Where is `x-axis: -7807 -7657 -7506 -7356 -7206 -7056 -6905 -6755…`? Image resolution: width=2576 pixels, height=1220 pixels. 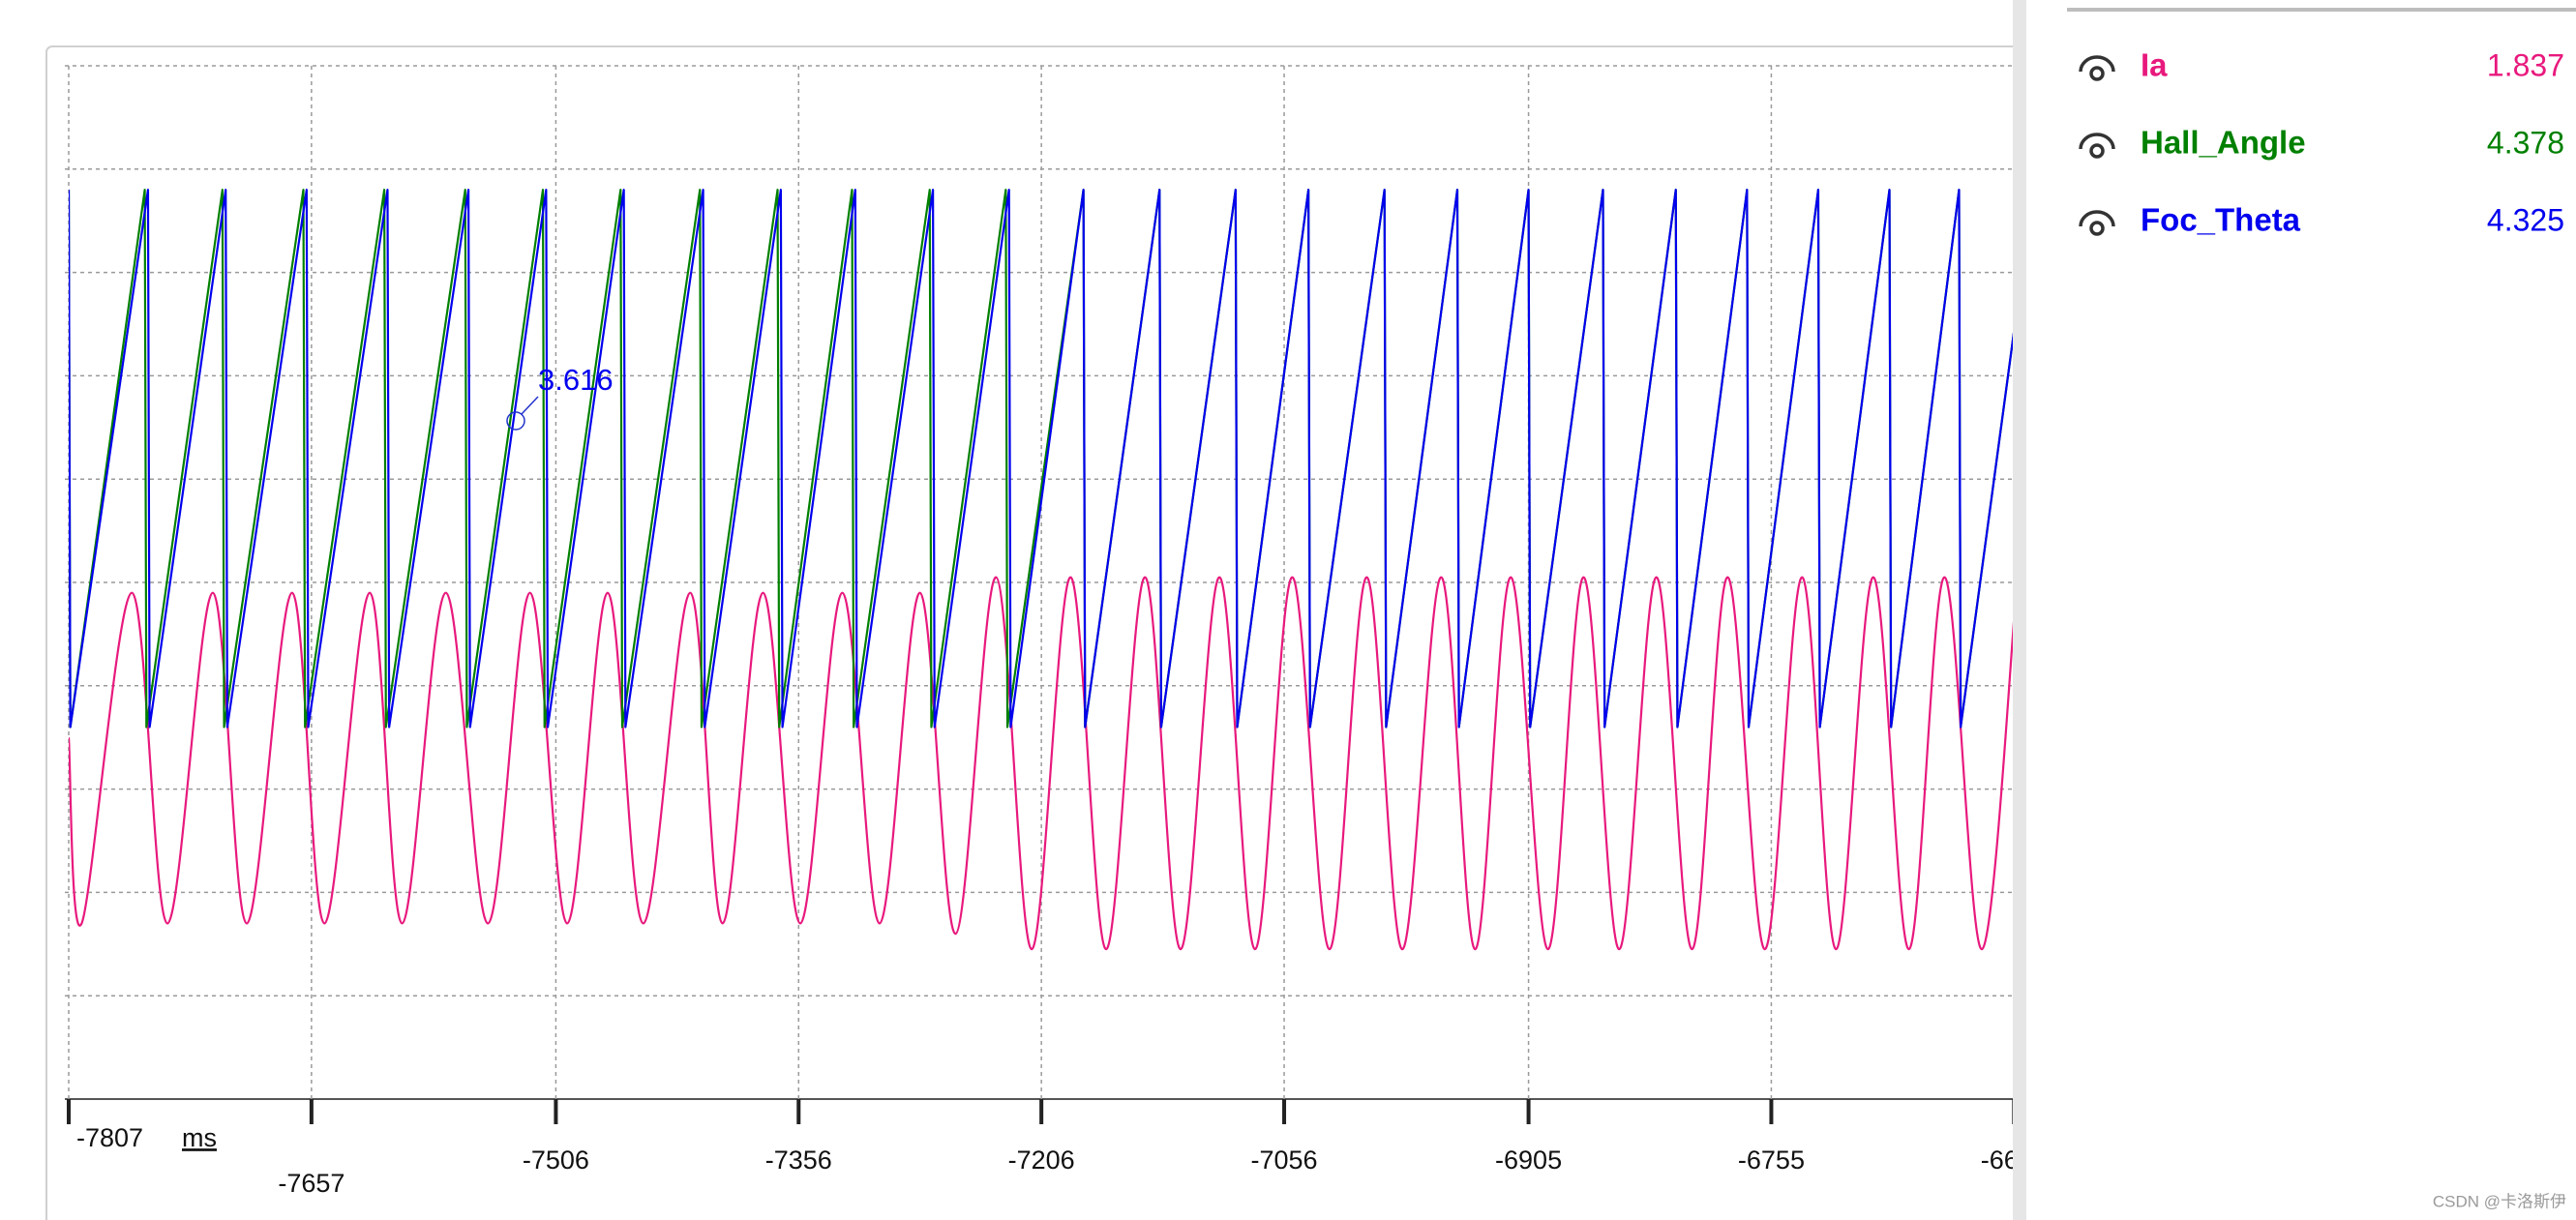
x-axis: -7807 -7657 -7506 -7356 -7206 -7056 -6905 -6755… is located at coordinates (1057, 1148).